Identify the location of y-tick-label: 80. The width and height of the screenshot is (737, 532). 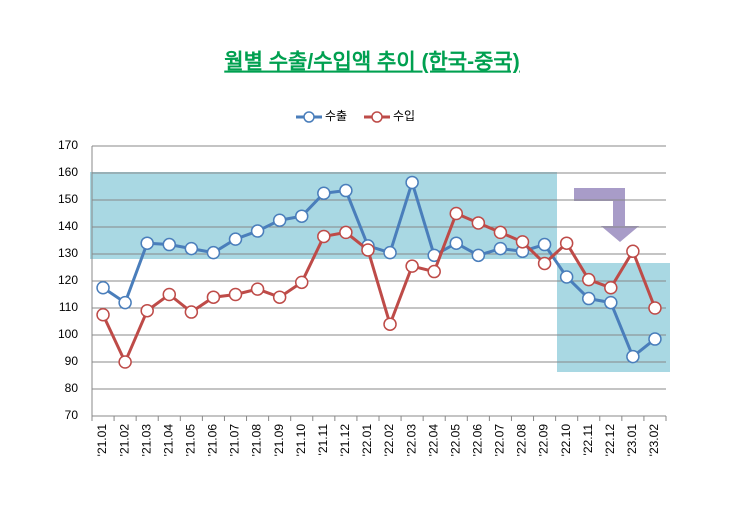
(72, 388).